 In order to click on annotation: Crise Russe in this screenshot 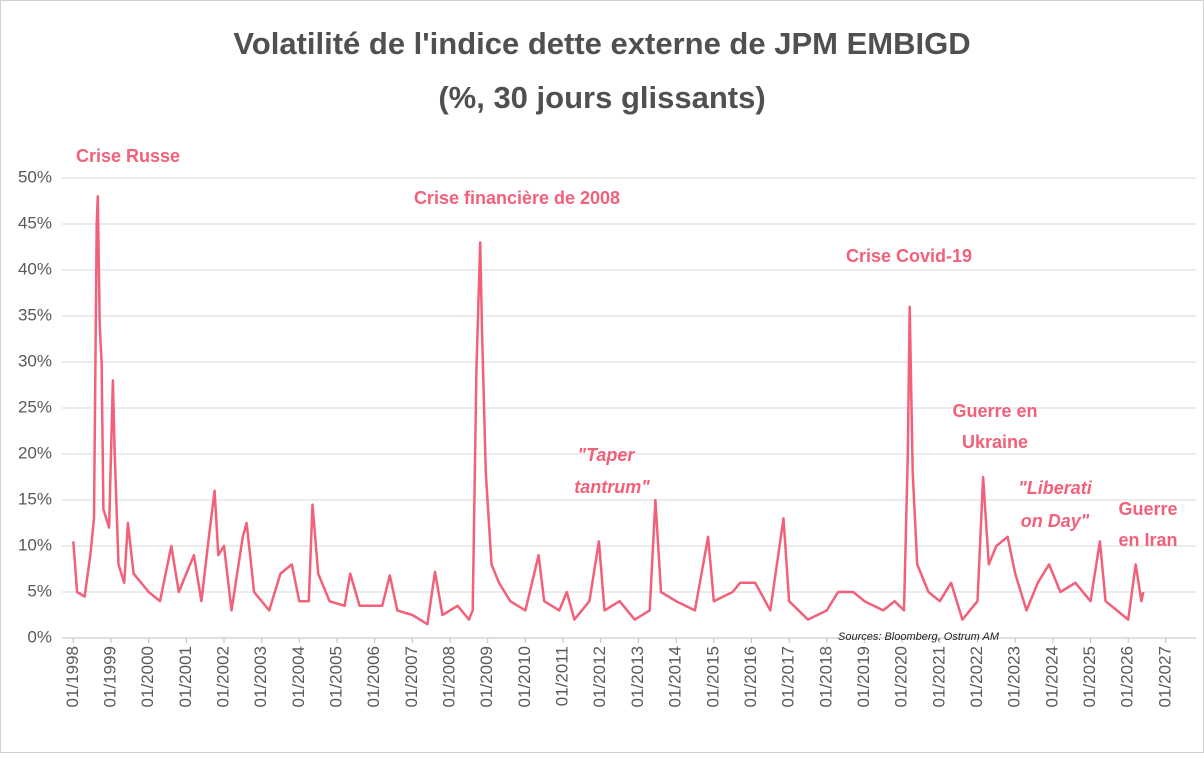, I will do `click(128, 156)`.